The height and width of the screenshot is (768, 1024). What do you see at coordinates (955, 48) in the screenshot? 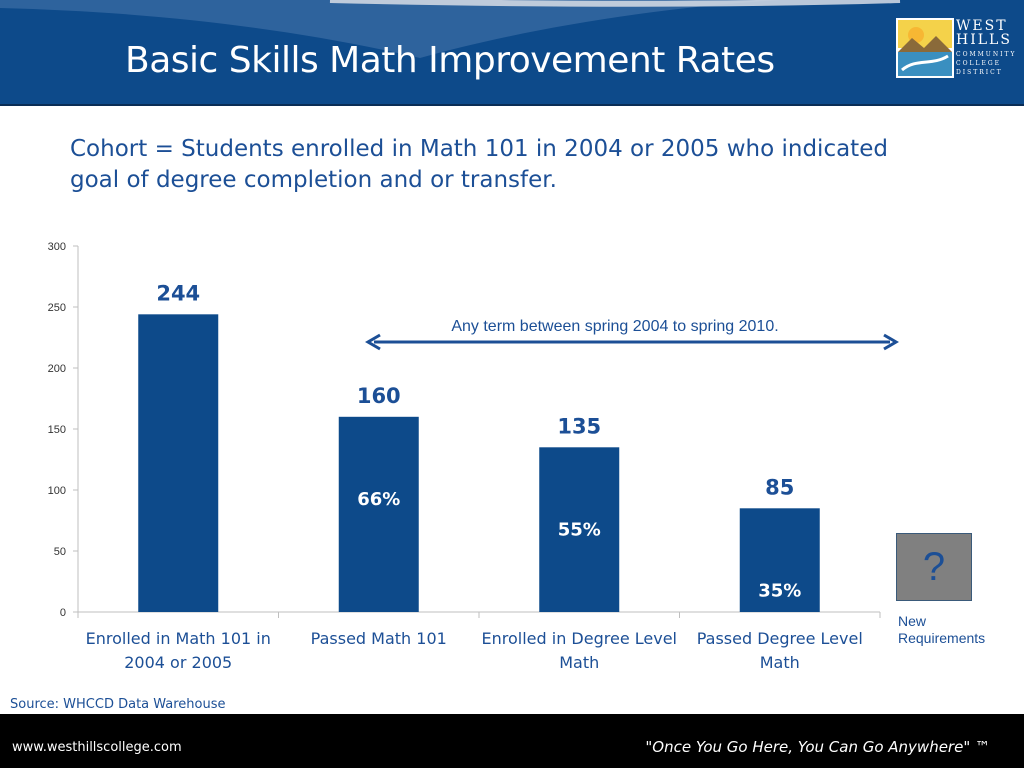
I see `college-logo: WEST HILLS COMMUNITY COLLEGE DISTRICT` at bounding box center [955, 48].